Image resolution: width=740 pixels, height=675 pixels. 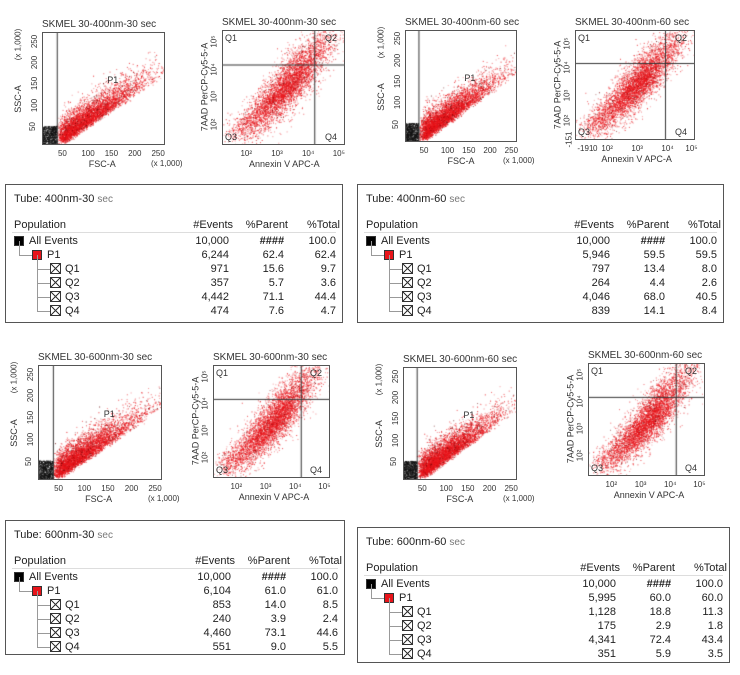 What do you see at coordinates (325, 255) in the screenshot?
I see `cell-value: 62.4` at bounding box center [325, 255].